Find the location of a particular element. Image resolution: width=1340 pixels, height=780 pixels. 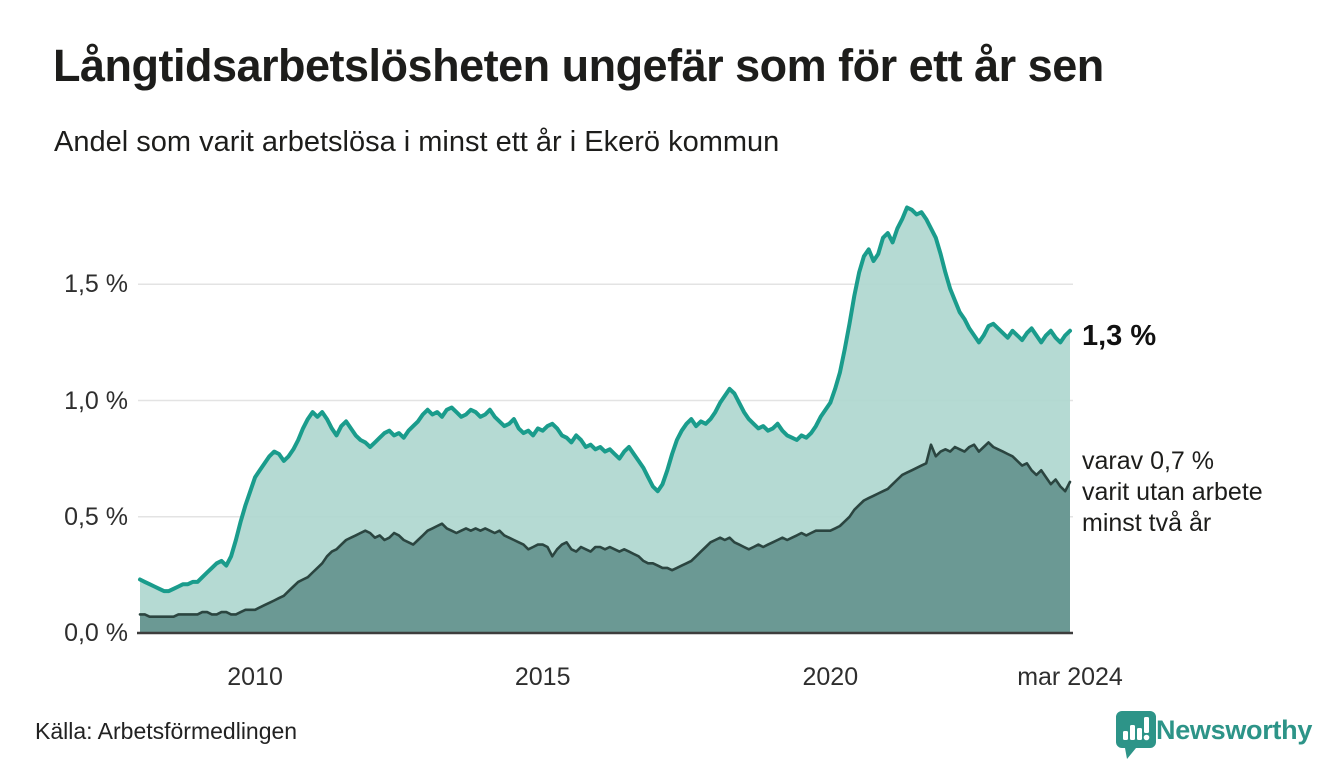

x-tick-label: 2015 is located at coordinates (542, 677).